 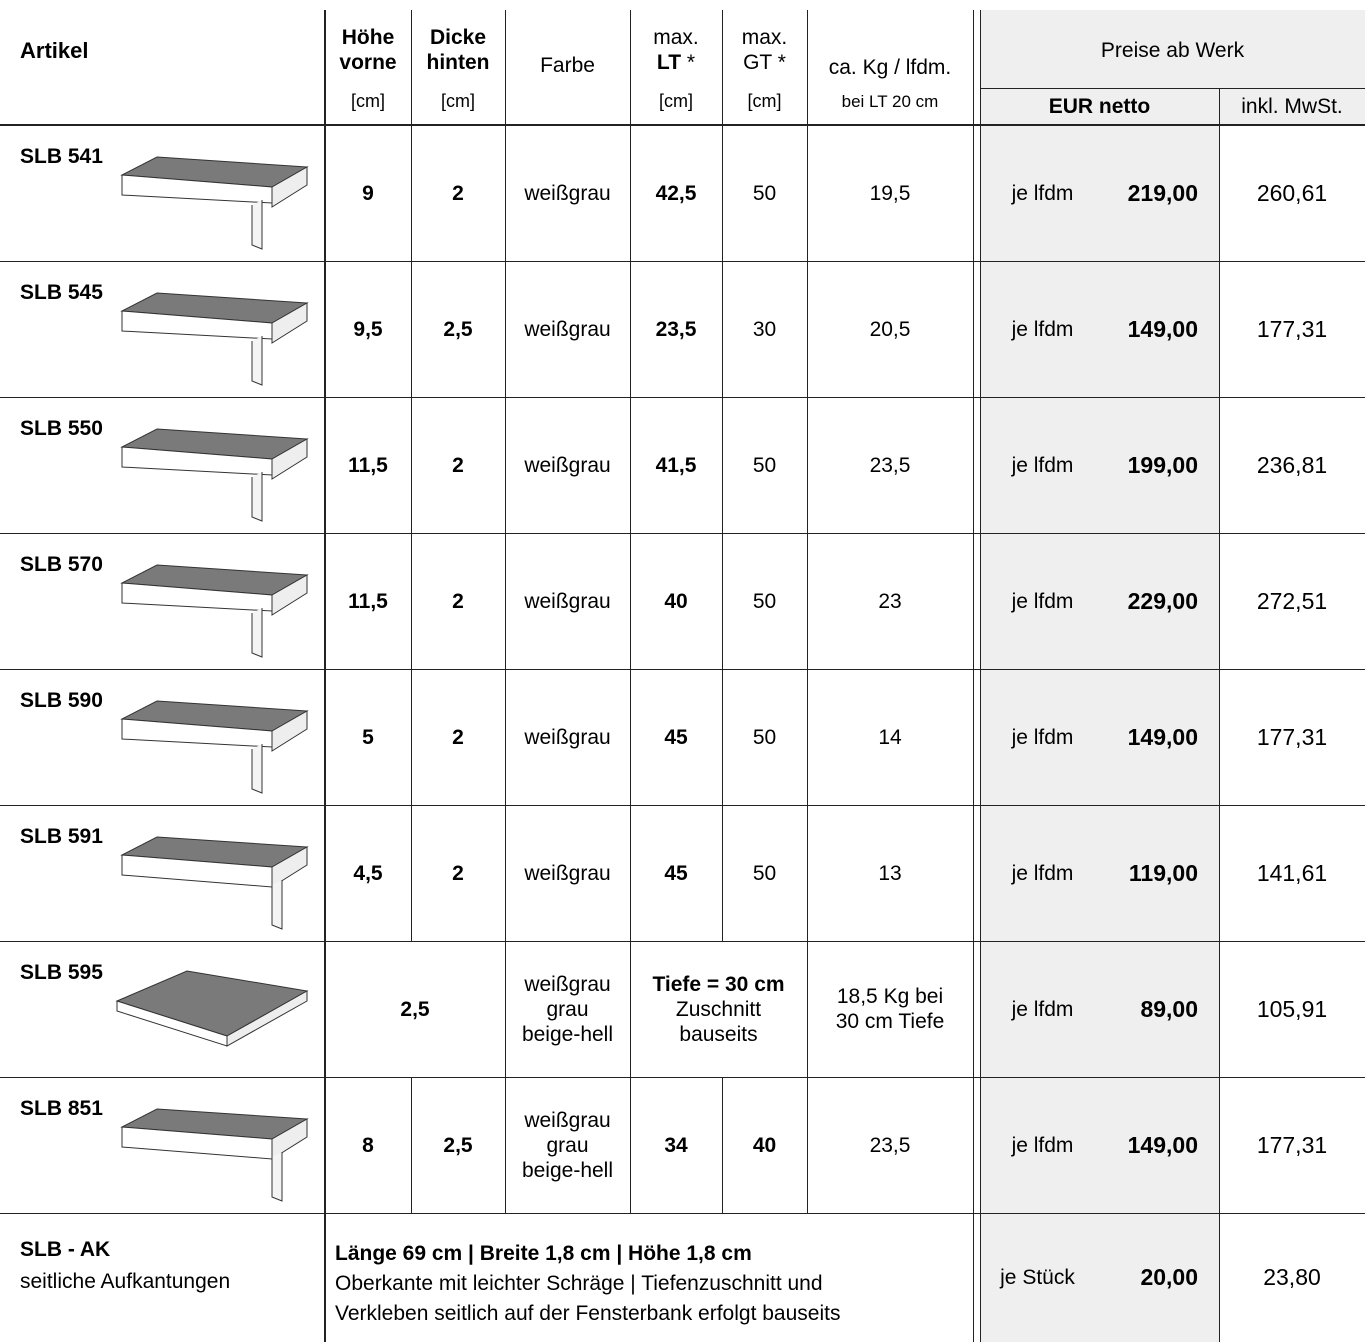 What do you see at coordinates (890, 1009) in the screenshot?
I see `kg: 18,5 Kg bei 30 cm Tiefe` at bounding box center [890, 1009].